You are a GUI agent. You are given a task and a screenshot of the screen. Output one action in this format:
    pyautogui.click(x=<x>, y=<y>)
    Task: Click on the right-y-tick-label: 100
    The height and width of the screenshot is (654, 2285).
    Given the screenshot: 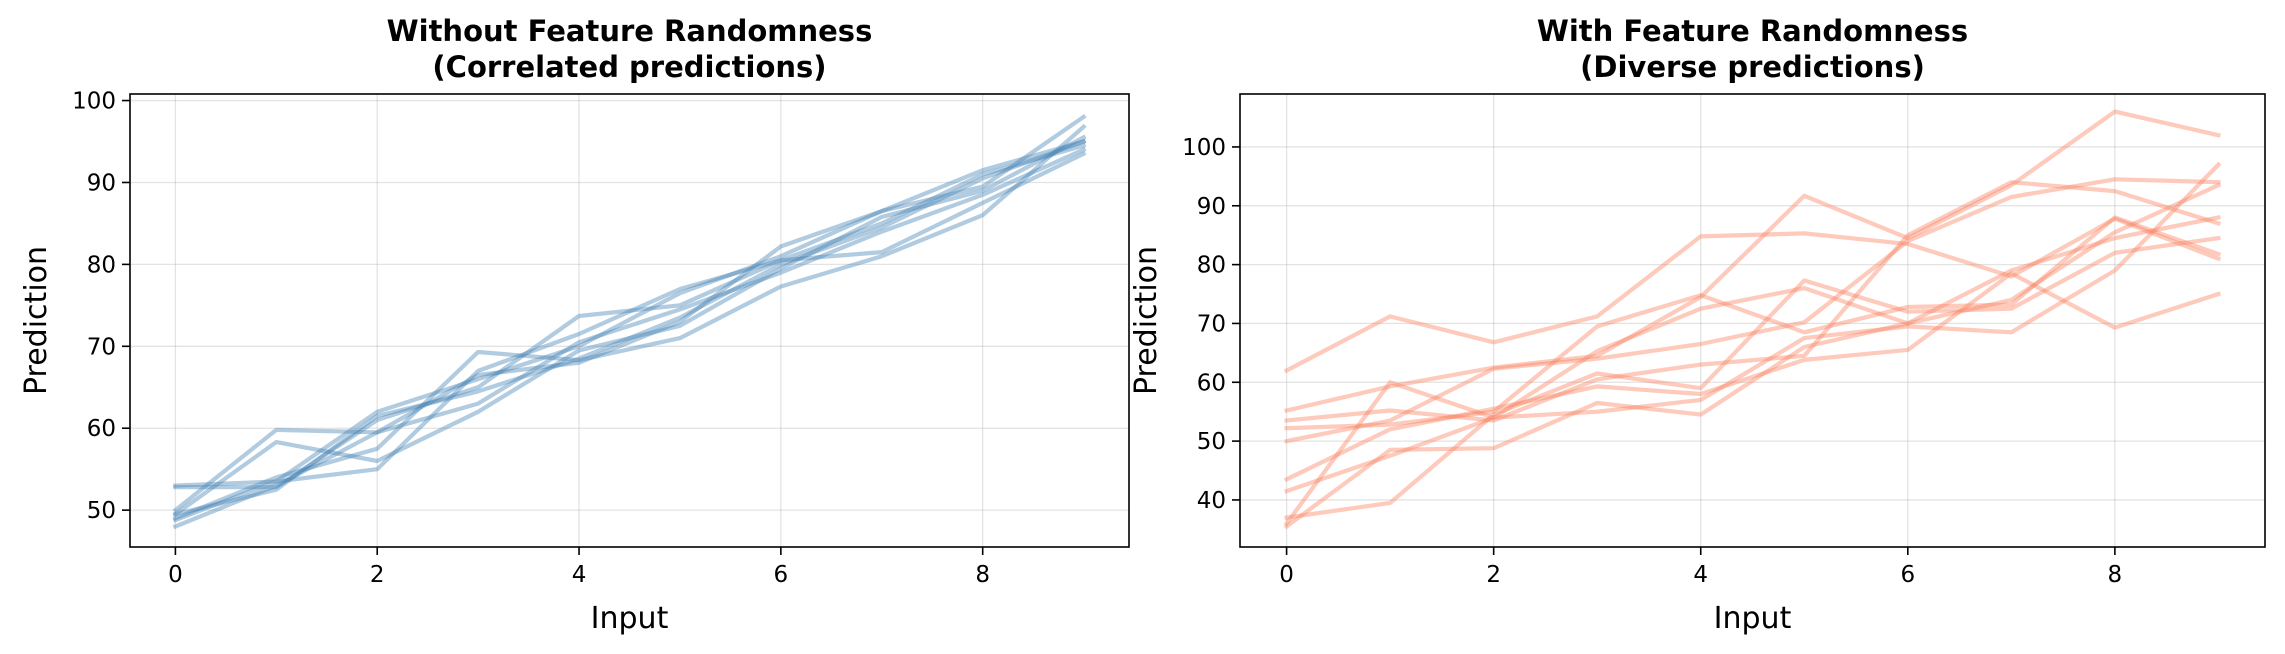 What is the action you would take?
    pyautogui.click(x=1204, y=148)
    